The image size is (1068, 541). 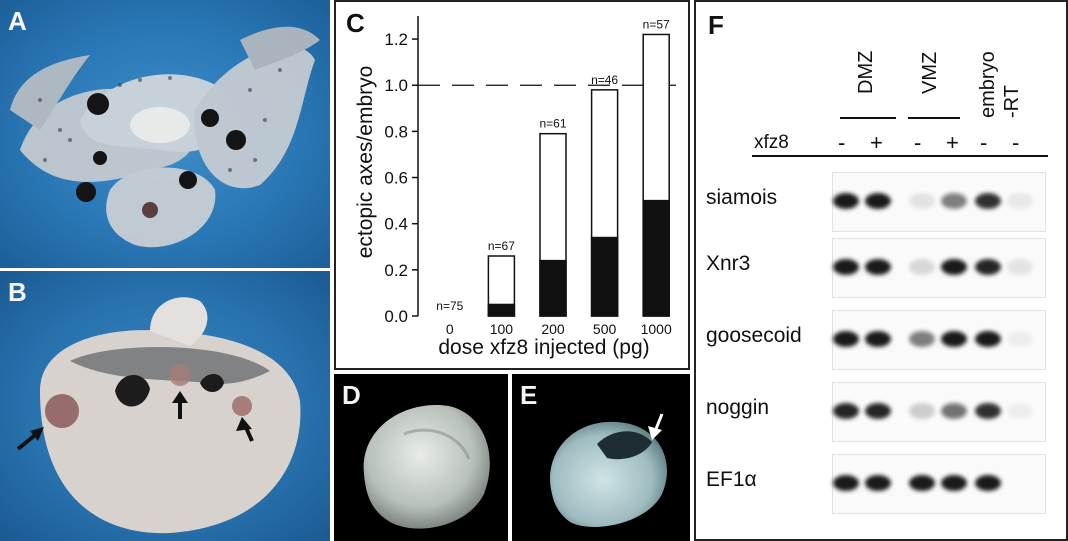 I want to click on gene-label: EF1α, so click(x=731, y=479).